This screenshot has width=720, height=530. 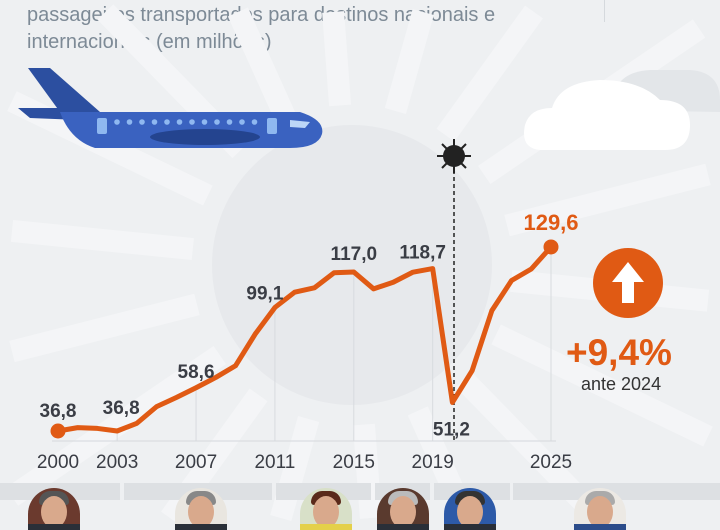 What do you see at coordinates (196, 372) in the screenshot?
I see `data-label: 58,6` at bounding box center [196, 372].